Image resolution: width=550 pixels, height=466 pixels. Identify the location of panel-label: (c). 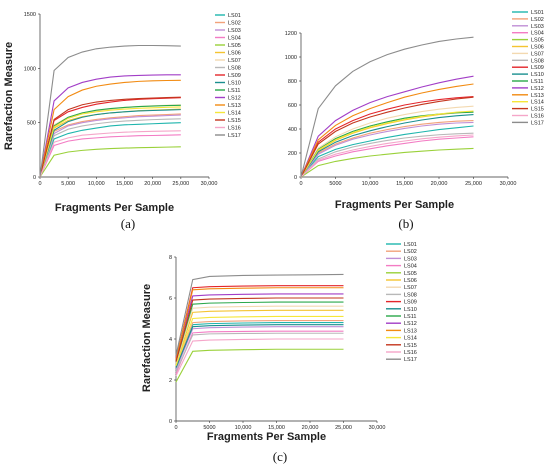
(280, 456).